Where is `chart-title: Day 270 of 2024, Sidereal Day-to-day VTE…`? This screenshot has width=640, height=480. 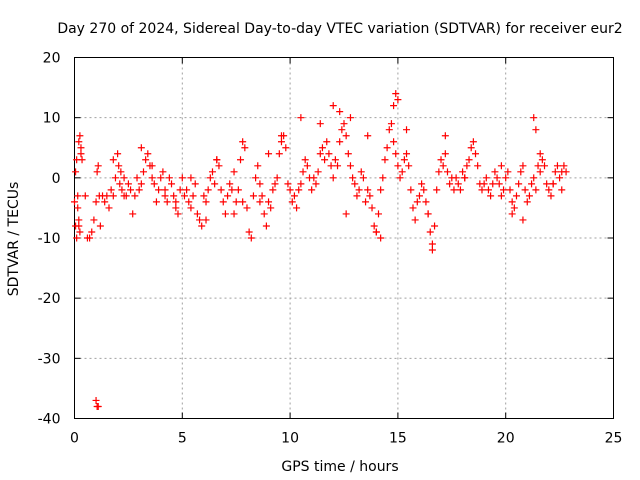 chart-title: Day 270 of 2024, Sidereal Day-to-day VTE… is located at coordinates (339, 29).